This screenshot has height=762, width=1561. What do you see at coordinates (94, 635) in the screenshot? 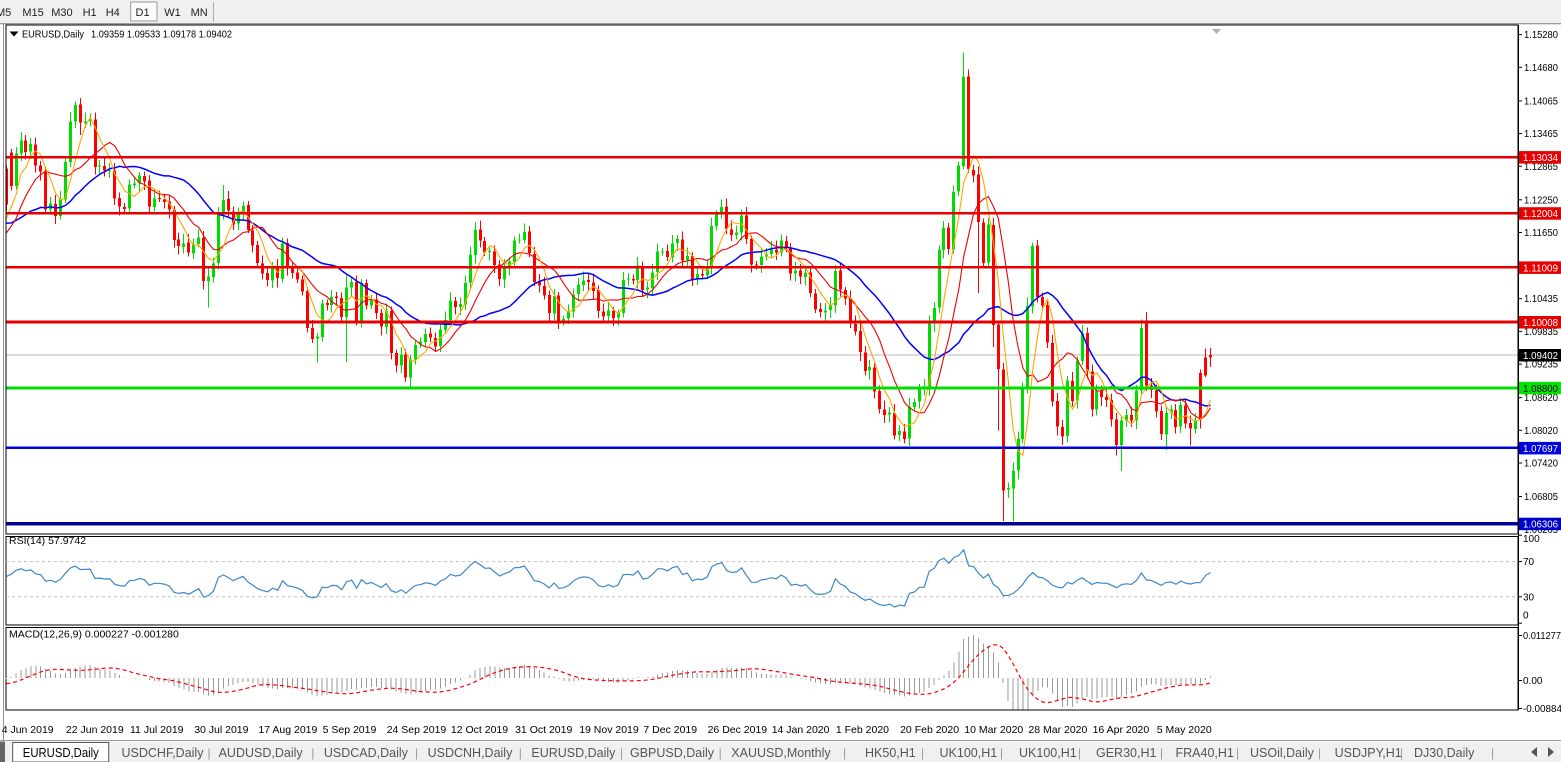
I see `svg-text:MACD(12,26,9) 0.000227 -0.0012: MACD(12,26,9) 0.000227 -0.001280` at bounding box center [94, 635].